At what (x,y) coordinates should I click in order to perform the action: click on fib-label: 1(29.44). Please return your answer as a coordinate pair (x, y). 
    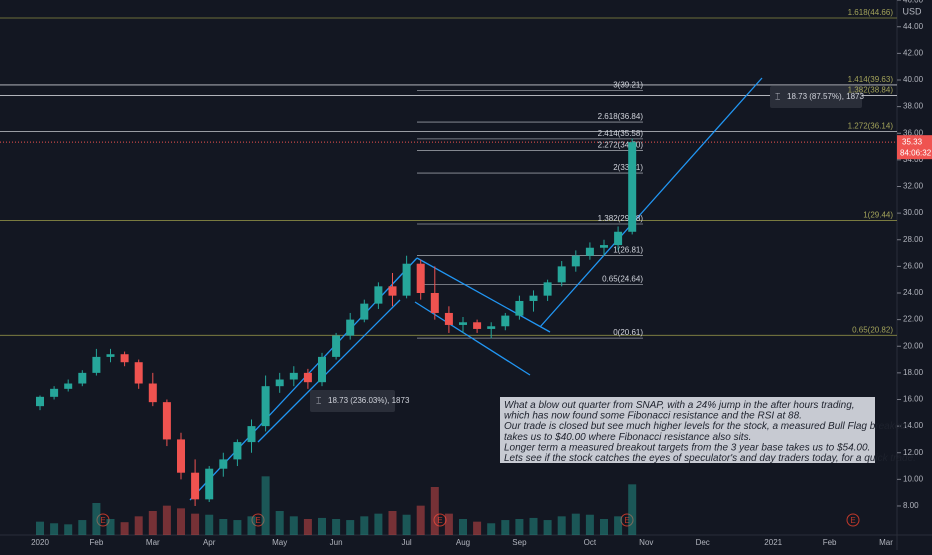
    Looking at the image, I should click on (878, 215).